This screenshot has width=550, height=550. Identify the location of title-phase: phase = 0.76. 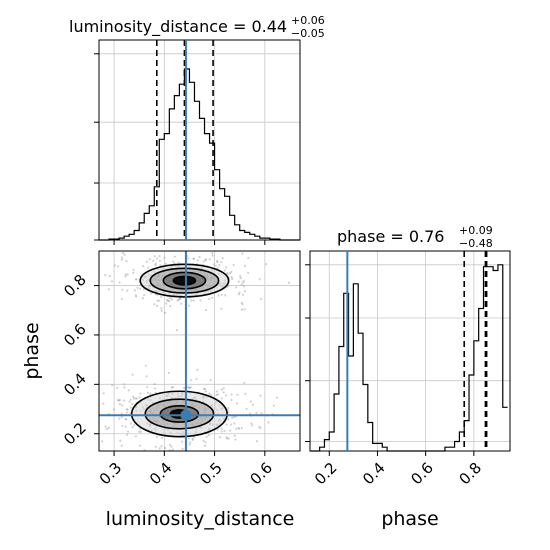
(390, 236).